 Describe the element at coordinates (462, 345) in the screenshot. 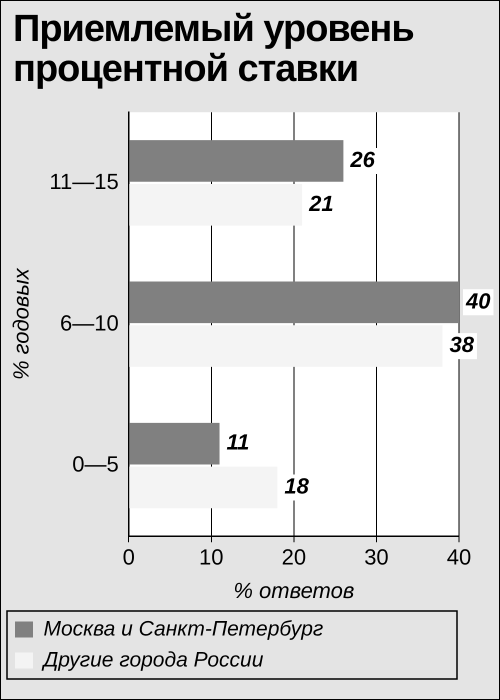

I see `data-label: 38` at that location.